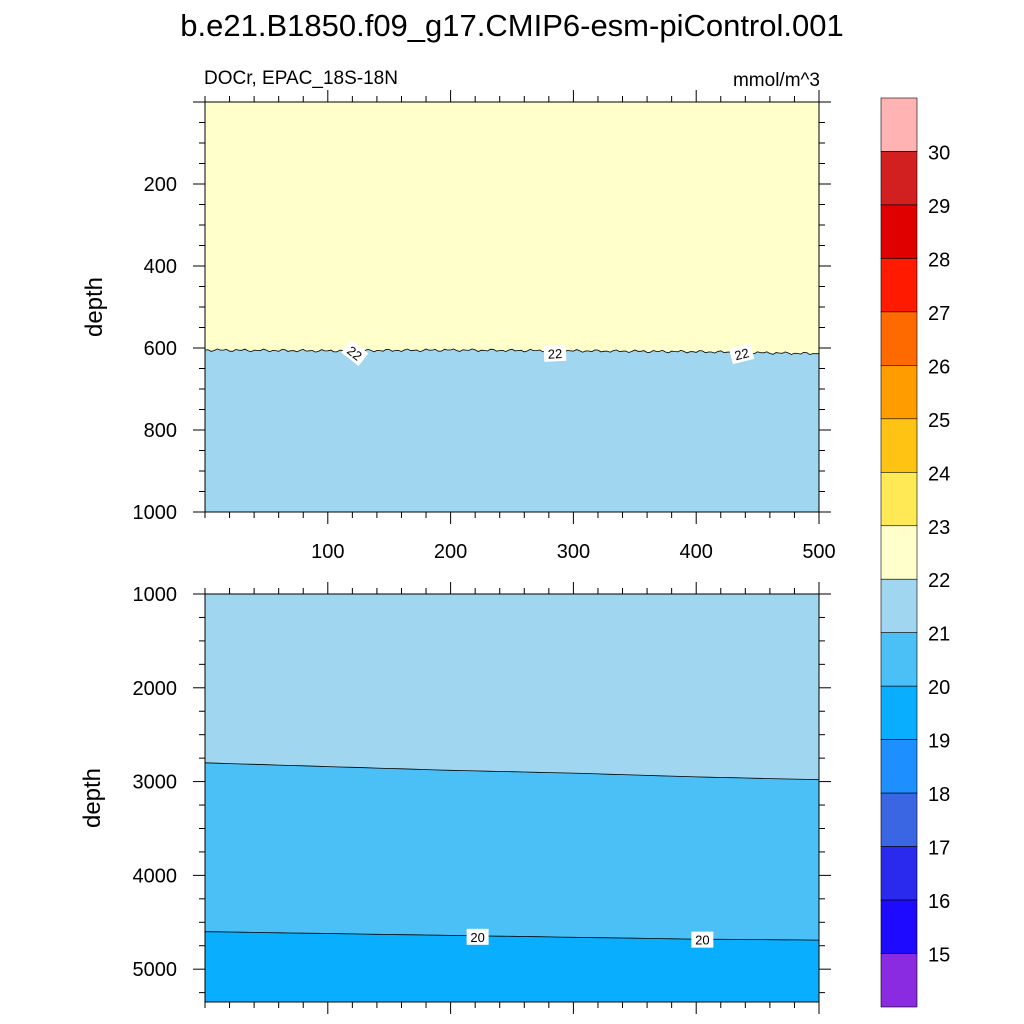  Describe the element at coordinates (939, 688) in the screenshot. I see `colorbar-label: 20` at that location.